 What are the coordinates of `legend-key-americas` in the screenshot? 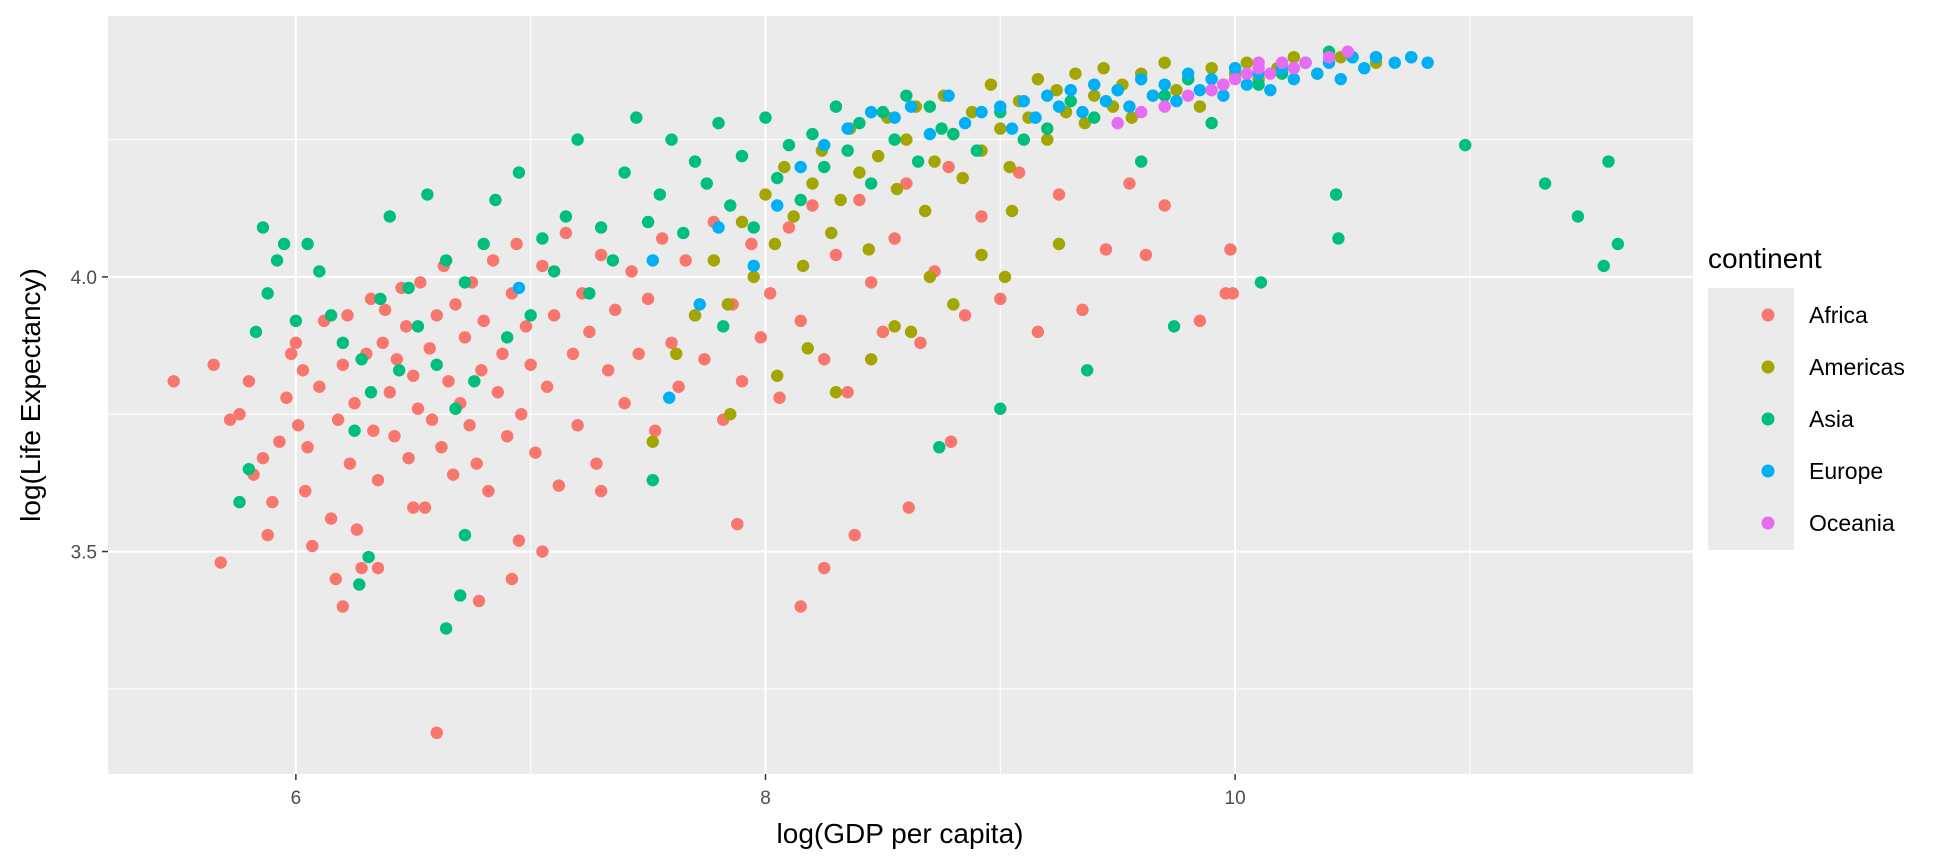 It's located at (1768, 367).